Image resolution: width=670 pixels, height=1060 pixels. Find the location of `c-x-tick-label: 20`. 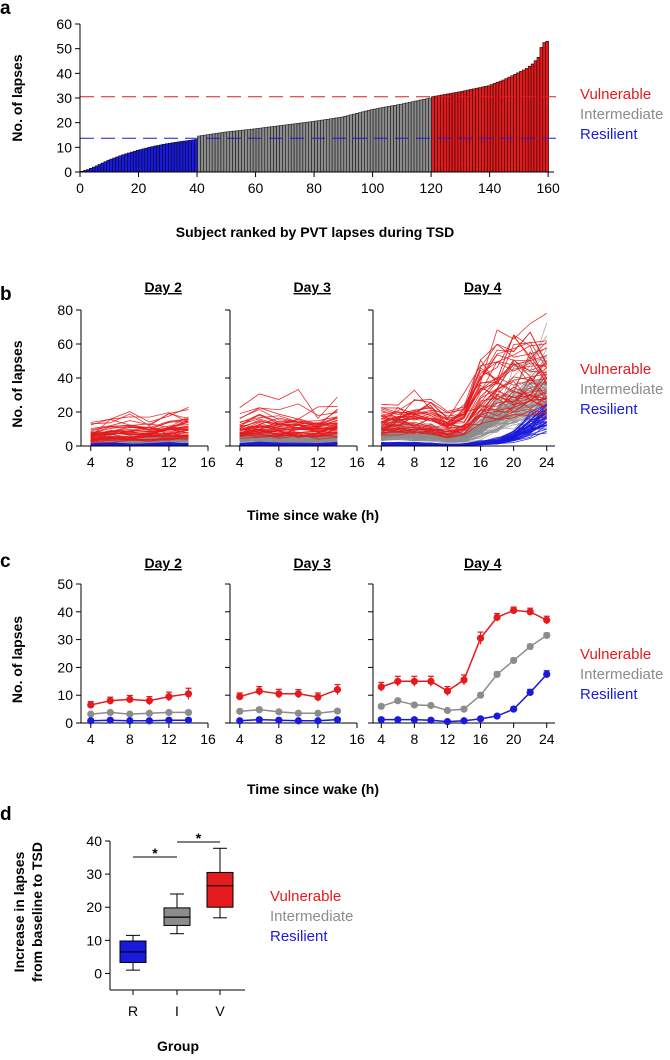

c-x-tick-label: 20 is located at coordinates (514, 739).